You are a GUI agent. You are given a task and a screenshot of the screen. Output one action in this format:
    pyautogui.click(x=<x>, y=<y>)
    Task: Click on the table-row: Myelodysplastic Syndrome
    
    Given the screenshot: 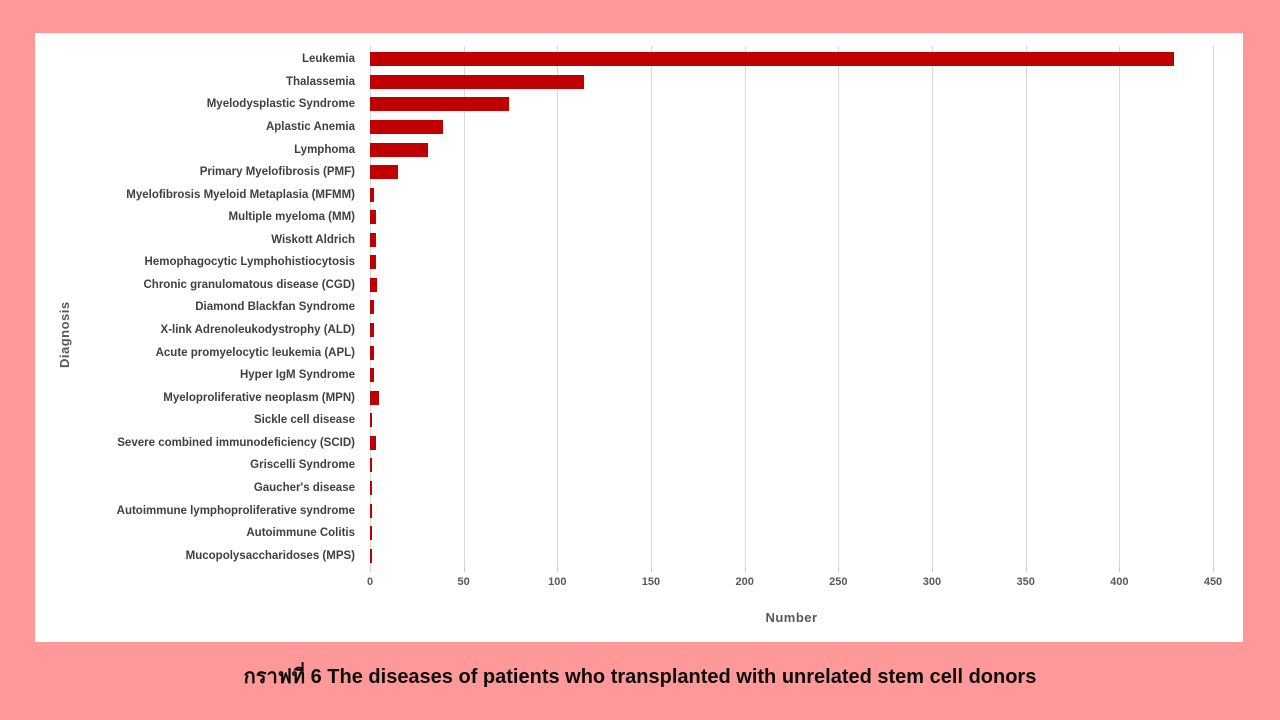 What is the action you would take?
    pyautogui.click(x=624, y=104)
    